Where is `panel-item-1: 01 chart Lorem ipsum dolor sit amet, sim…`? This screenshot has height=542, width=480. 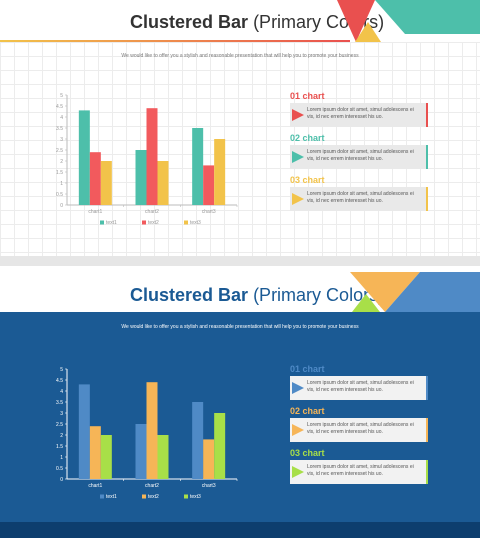
panel-item-1: 01 chart Lorem ipsum dolor sit amet, sim… is located at coordinates (360, 111).